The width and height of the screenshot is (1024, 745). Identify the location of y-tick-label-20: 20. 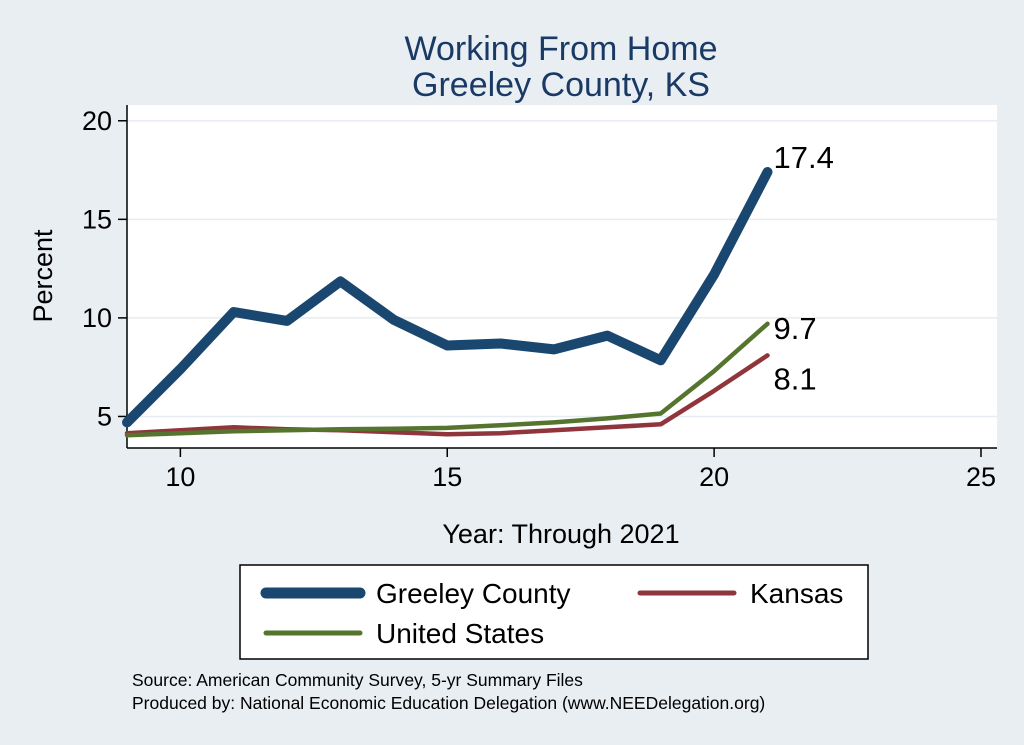
(97, 121).